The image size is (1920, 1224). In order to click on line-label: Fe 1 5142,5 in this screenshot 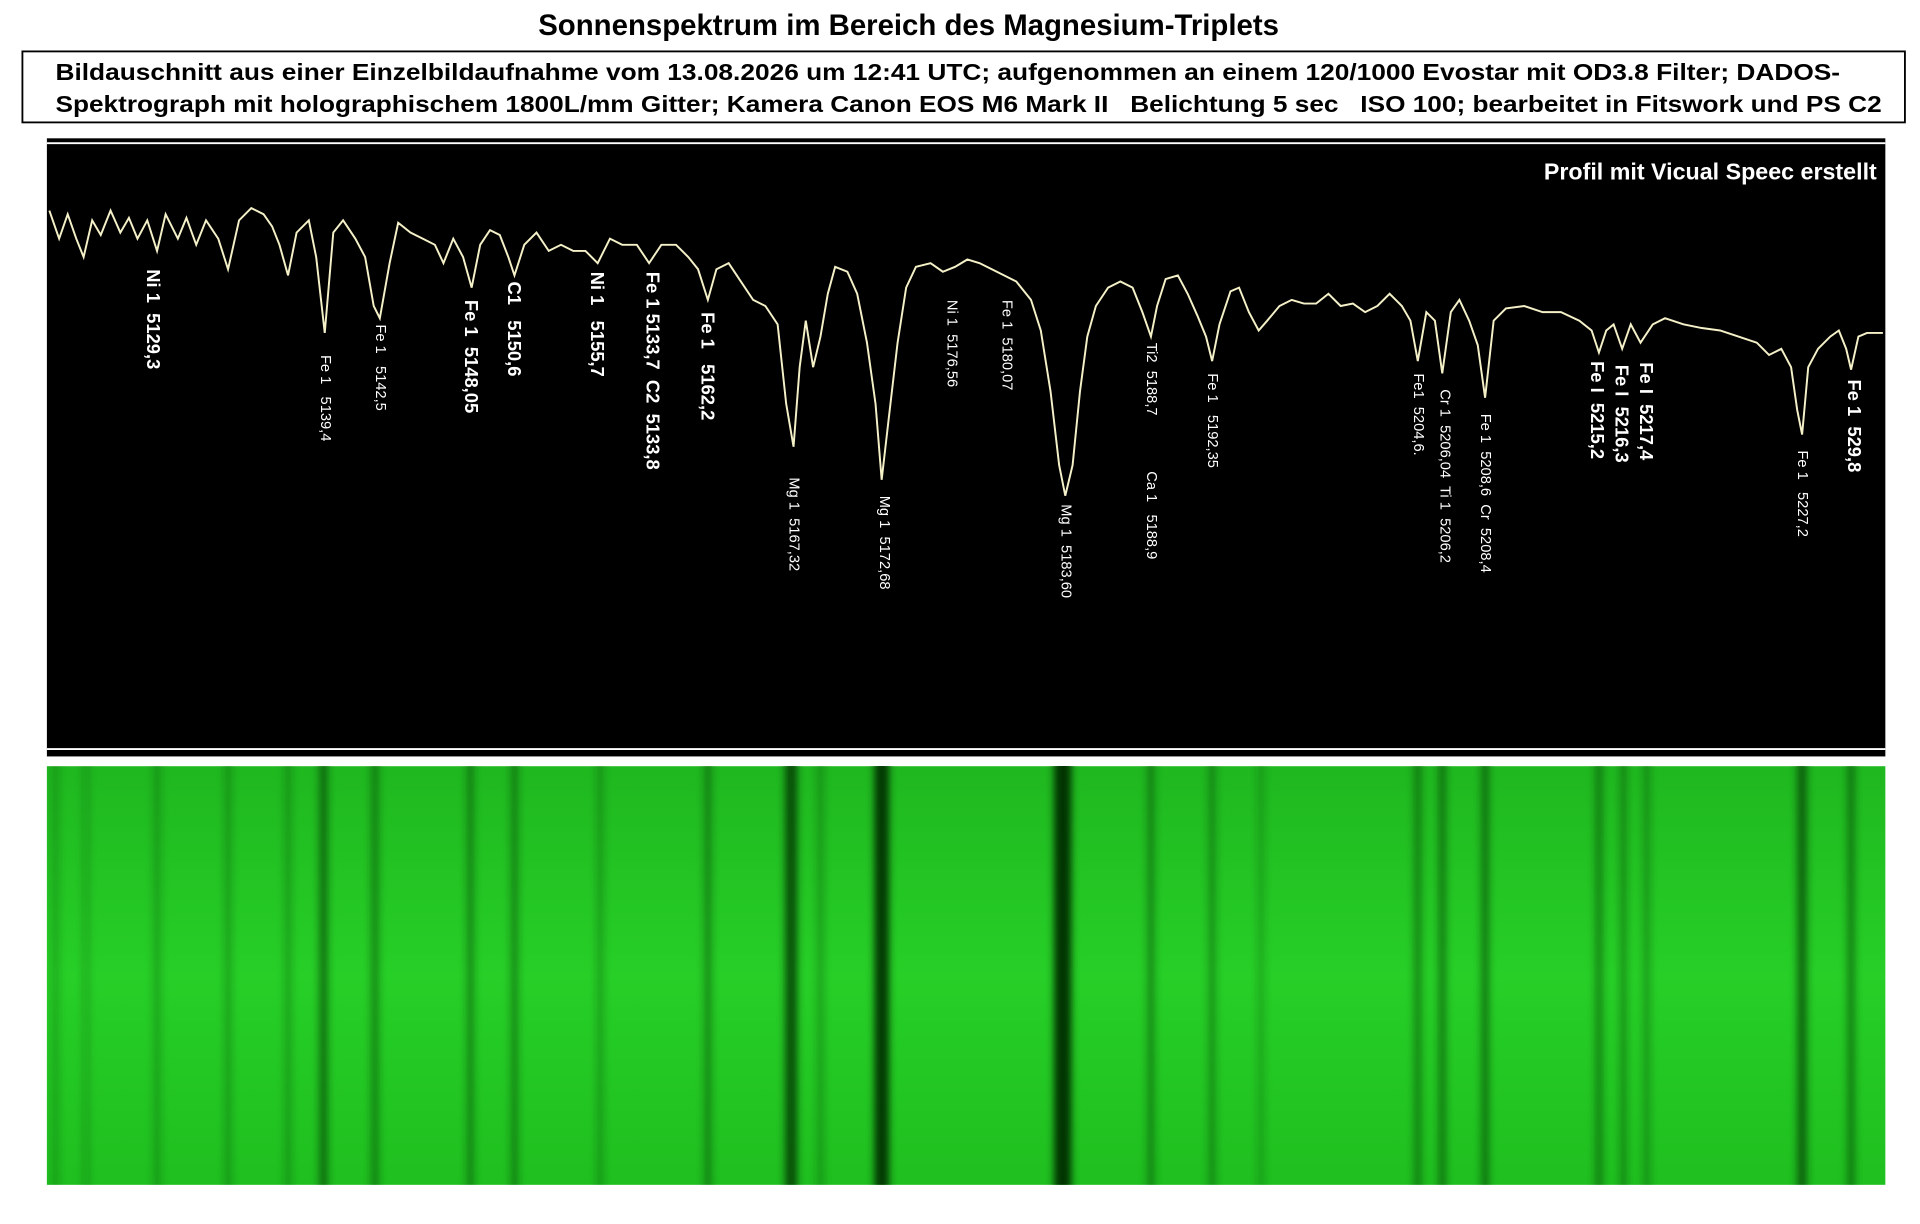, I will do `click(380, 367)`.